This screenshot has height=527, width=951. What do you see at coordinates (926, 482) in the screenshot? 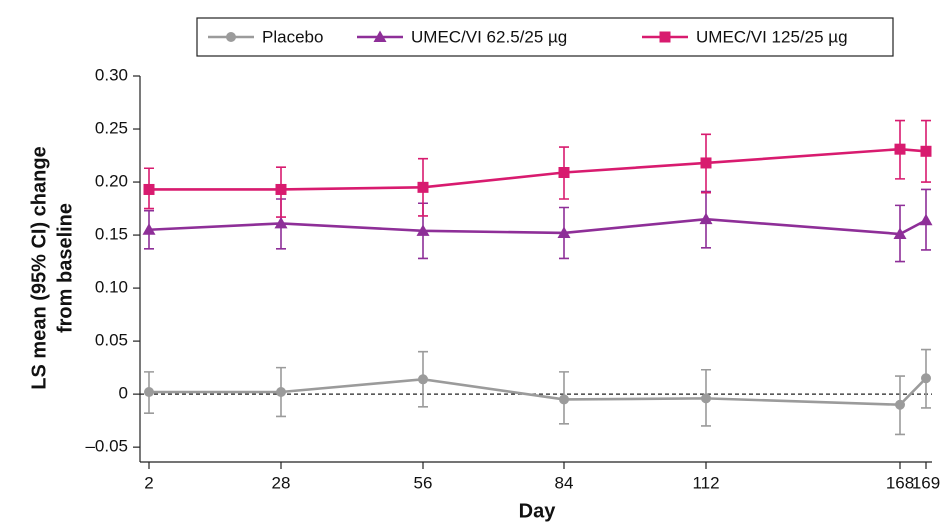
I see `x-tick-label: 169` at bounding box center [926, 482].